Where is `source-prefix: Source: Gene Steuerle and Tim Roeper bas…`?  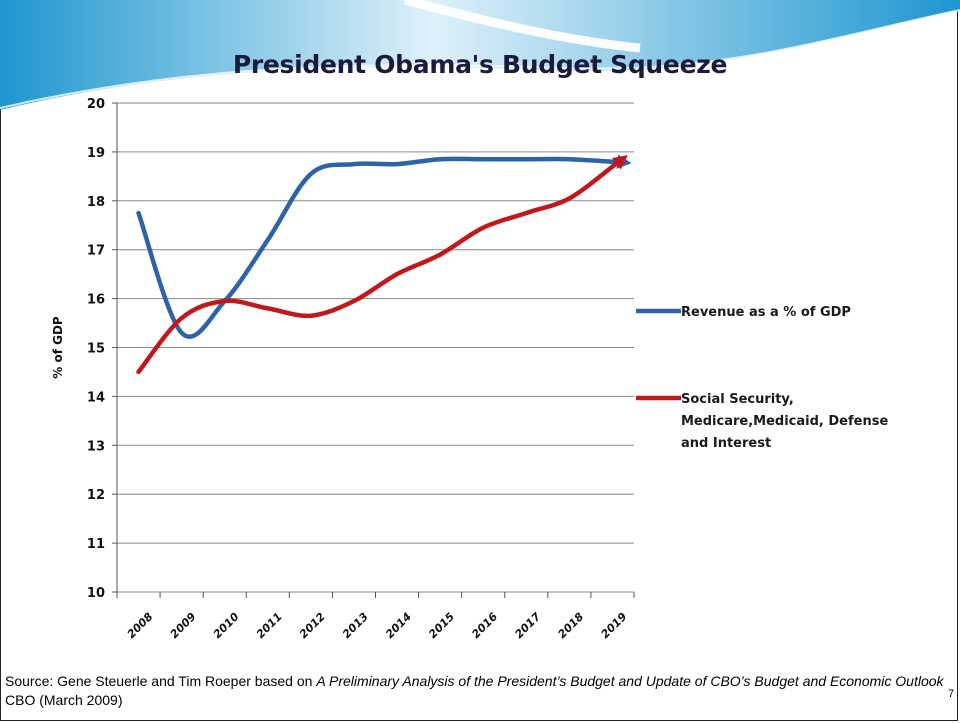
source-prefix: Source: Gene Steuerle and Tim Roeper bas… is located at coordinates (161, 681).